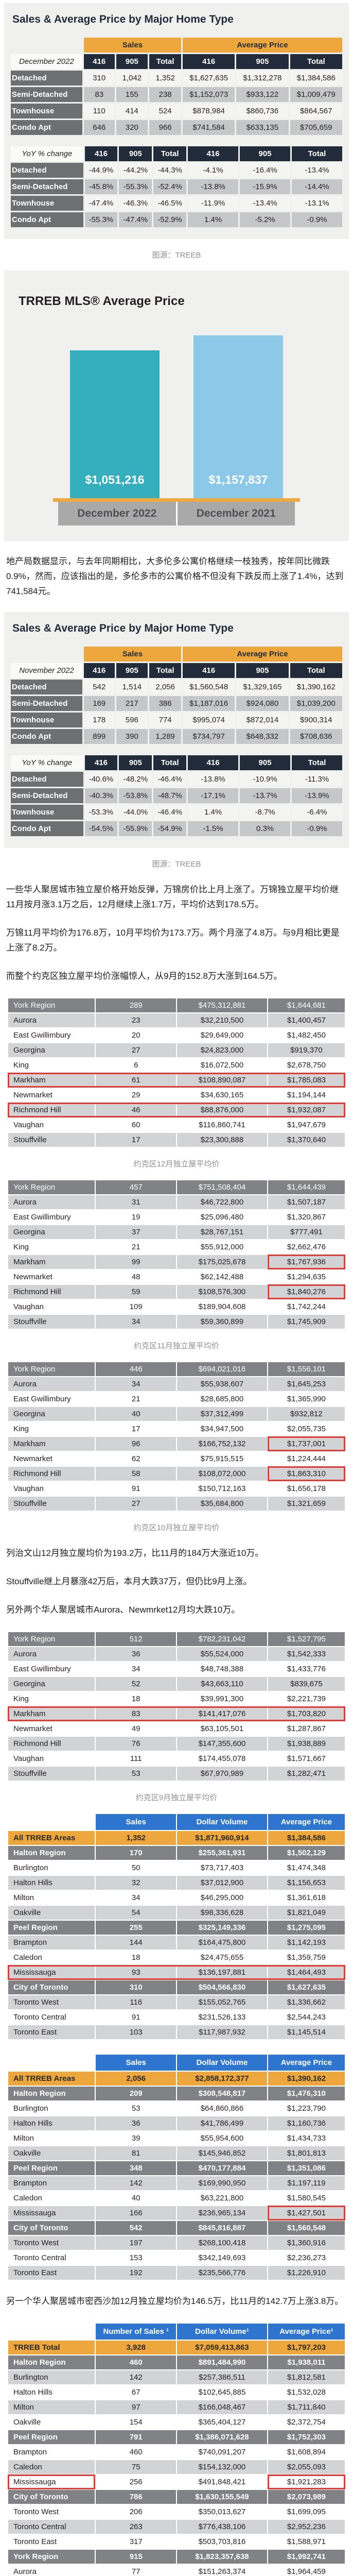 This screenshot has width=353, height=2576. What do you see at coordinates (266, 829) in the screenshot?
I see `cell: 0.3%` at bounding box center [266, 829].